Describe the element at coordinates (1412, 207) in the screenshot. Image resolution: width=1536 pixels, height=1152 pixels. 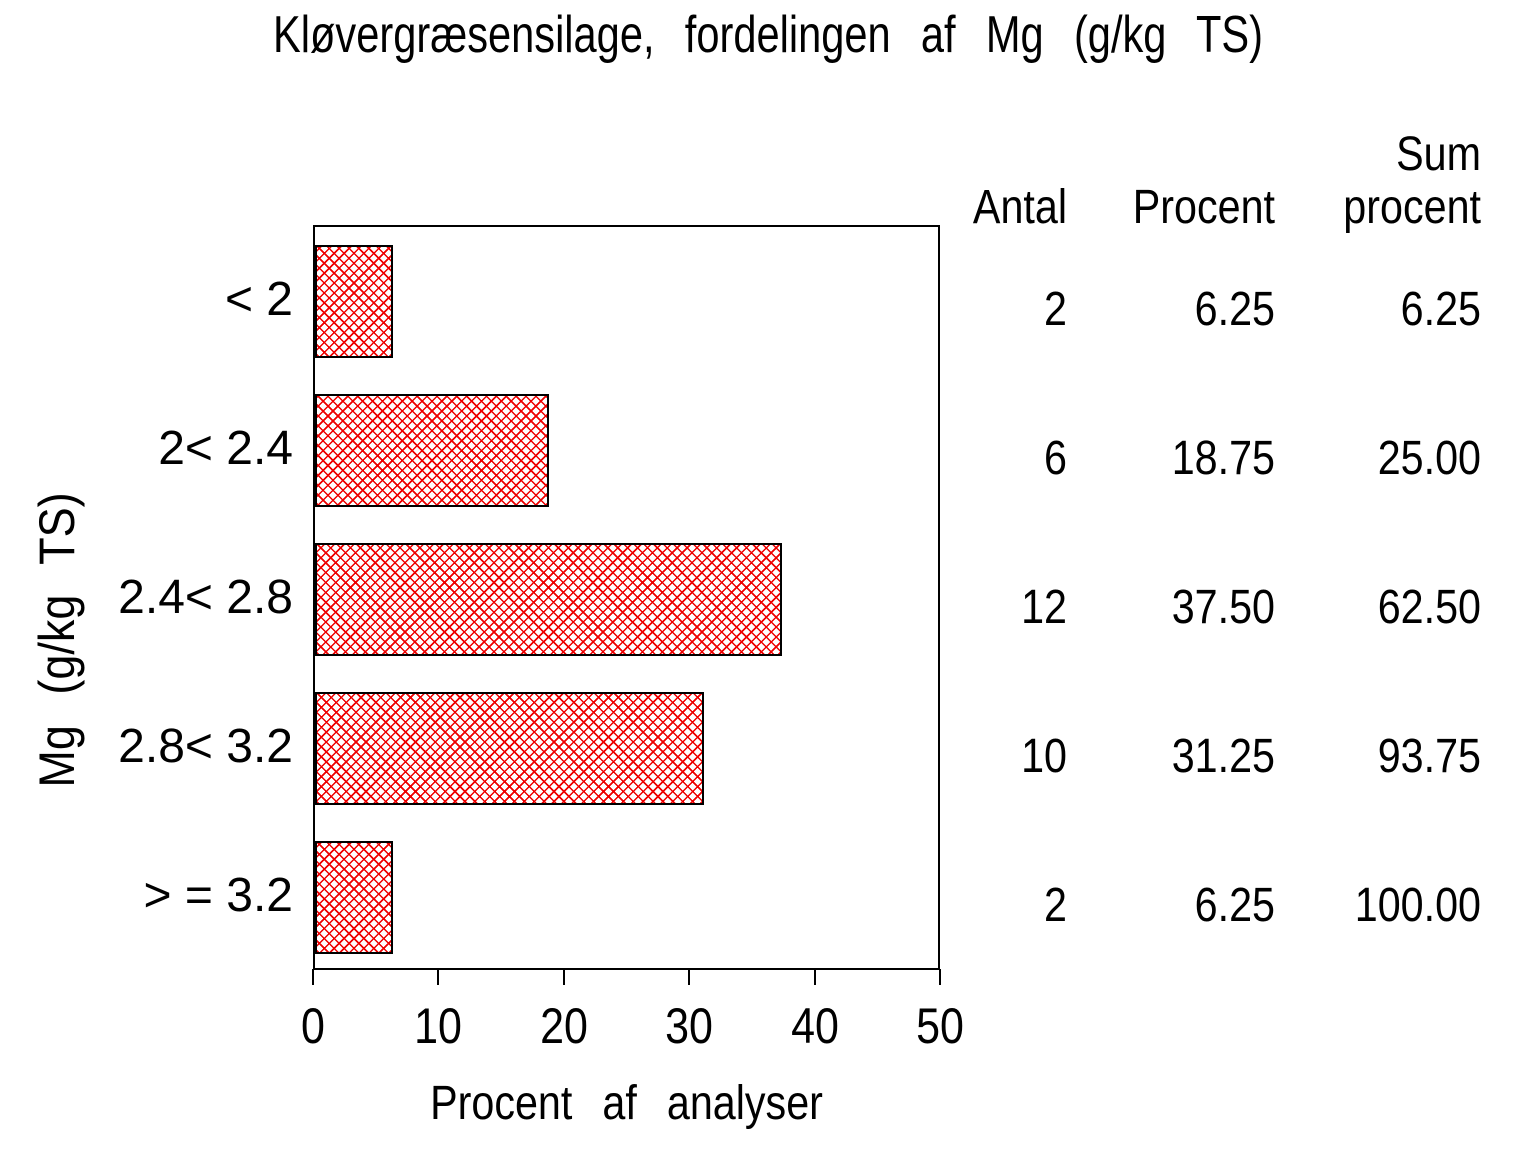
I see `table-header-sum-line2: procent` at that location.